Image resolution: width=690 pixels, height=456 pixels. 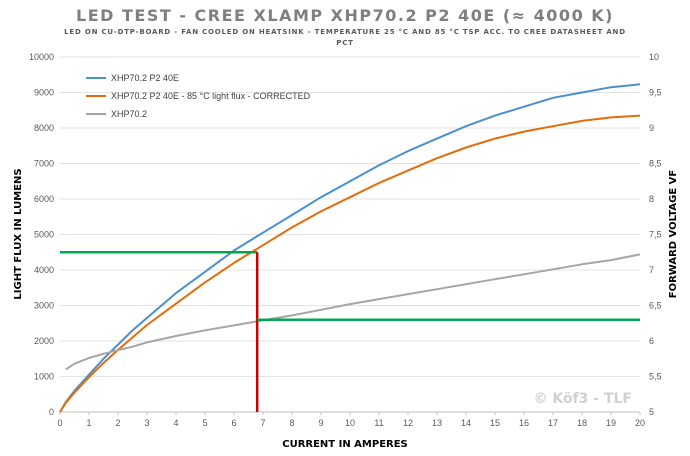 I want to click on y-tick-label: 5000, so click(x=44, y=235).